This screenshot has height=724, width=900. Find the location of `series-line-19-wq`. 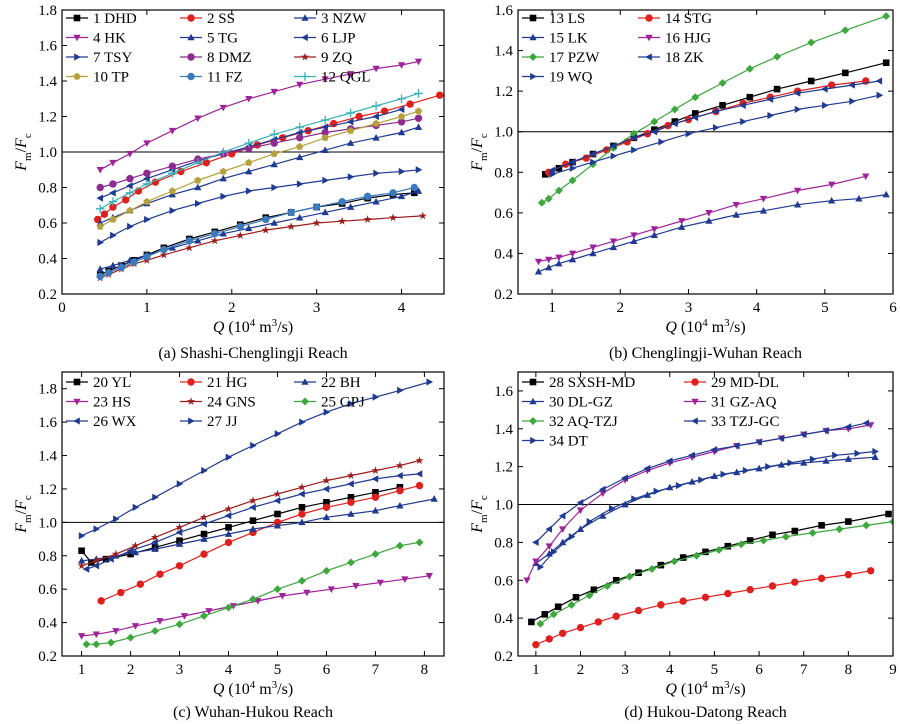

series-line-19-wq is located at coordinates (715, 134).